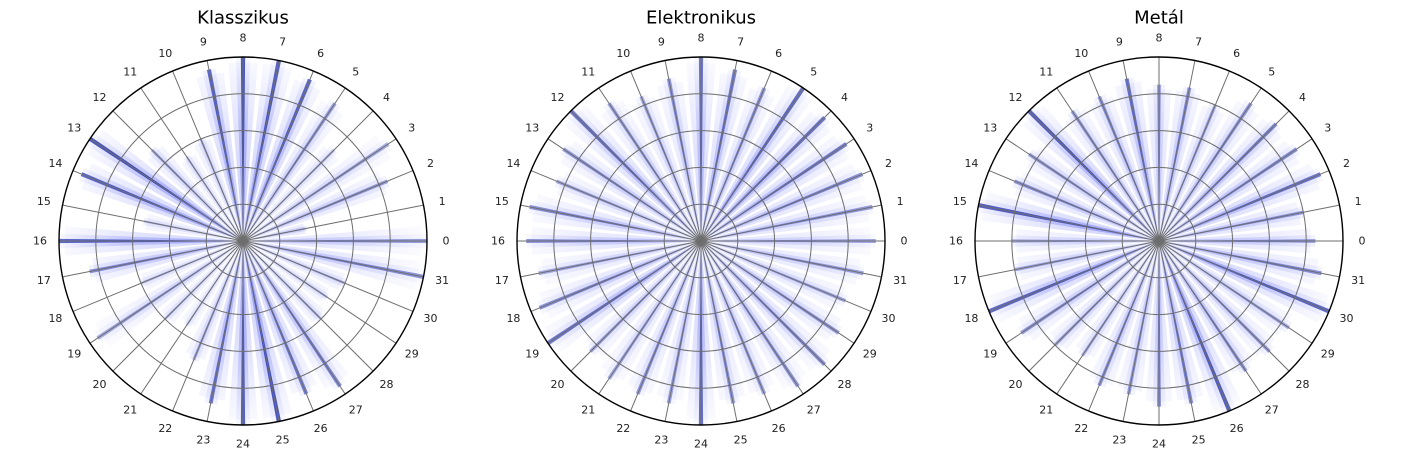 This screenshot has height=472, width=1402. Describe the element at coordinates (888, 163) in the screenshot. I see `theta-tick-label: 2` at that location.